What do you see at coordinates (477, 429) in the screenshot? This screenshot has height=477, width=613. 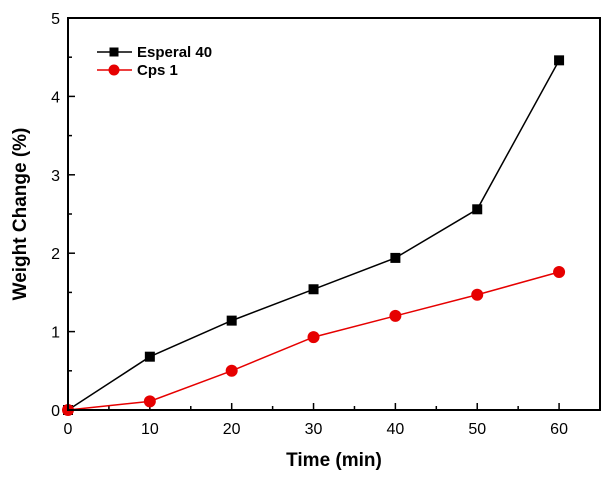 I see `x-tick-label: 50` at bounding box center [477, 429].